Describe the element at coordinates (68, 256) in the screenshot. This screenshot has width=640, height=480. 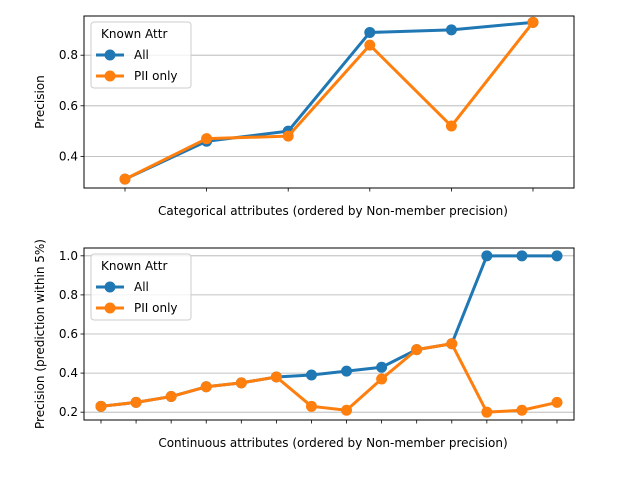
I see `y-tick-label: 1.0` at that location.